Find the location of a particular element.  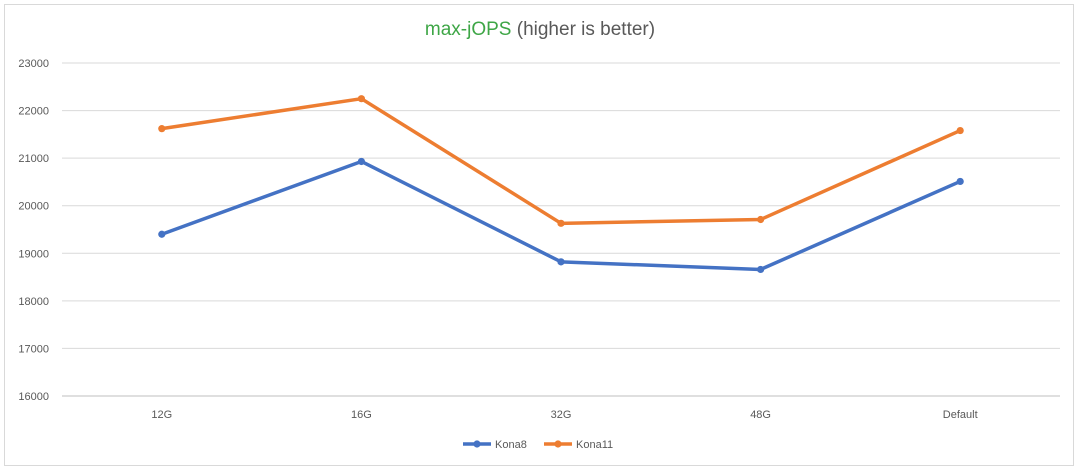

y-tick-label: 21000 is located at coordinates (33, 159).